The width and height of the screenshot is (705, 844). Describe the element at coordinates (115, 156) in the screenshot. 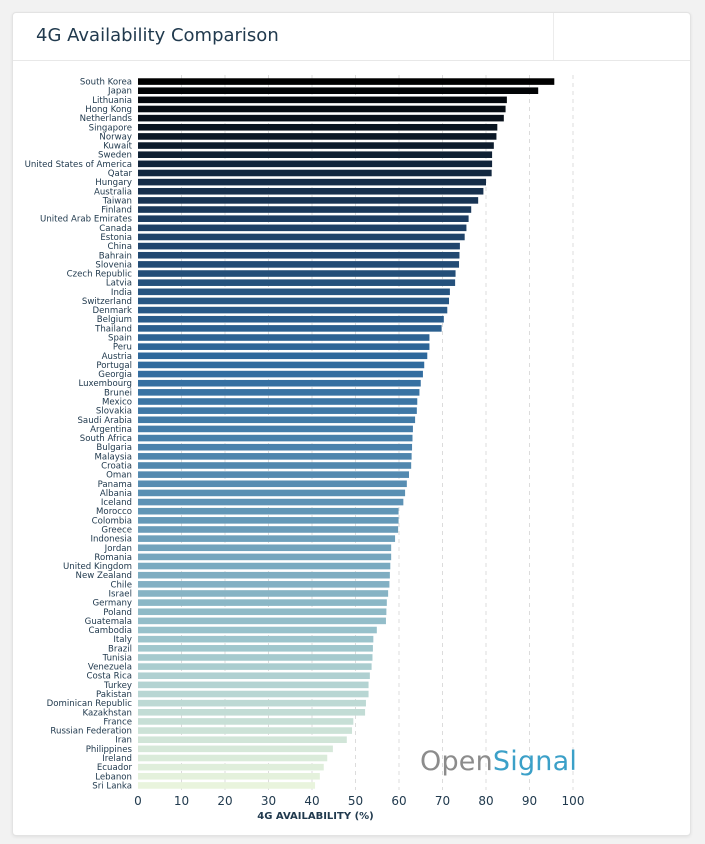

I see `category-label: Sweden` at that location.